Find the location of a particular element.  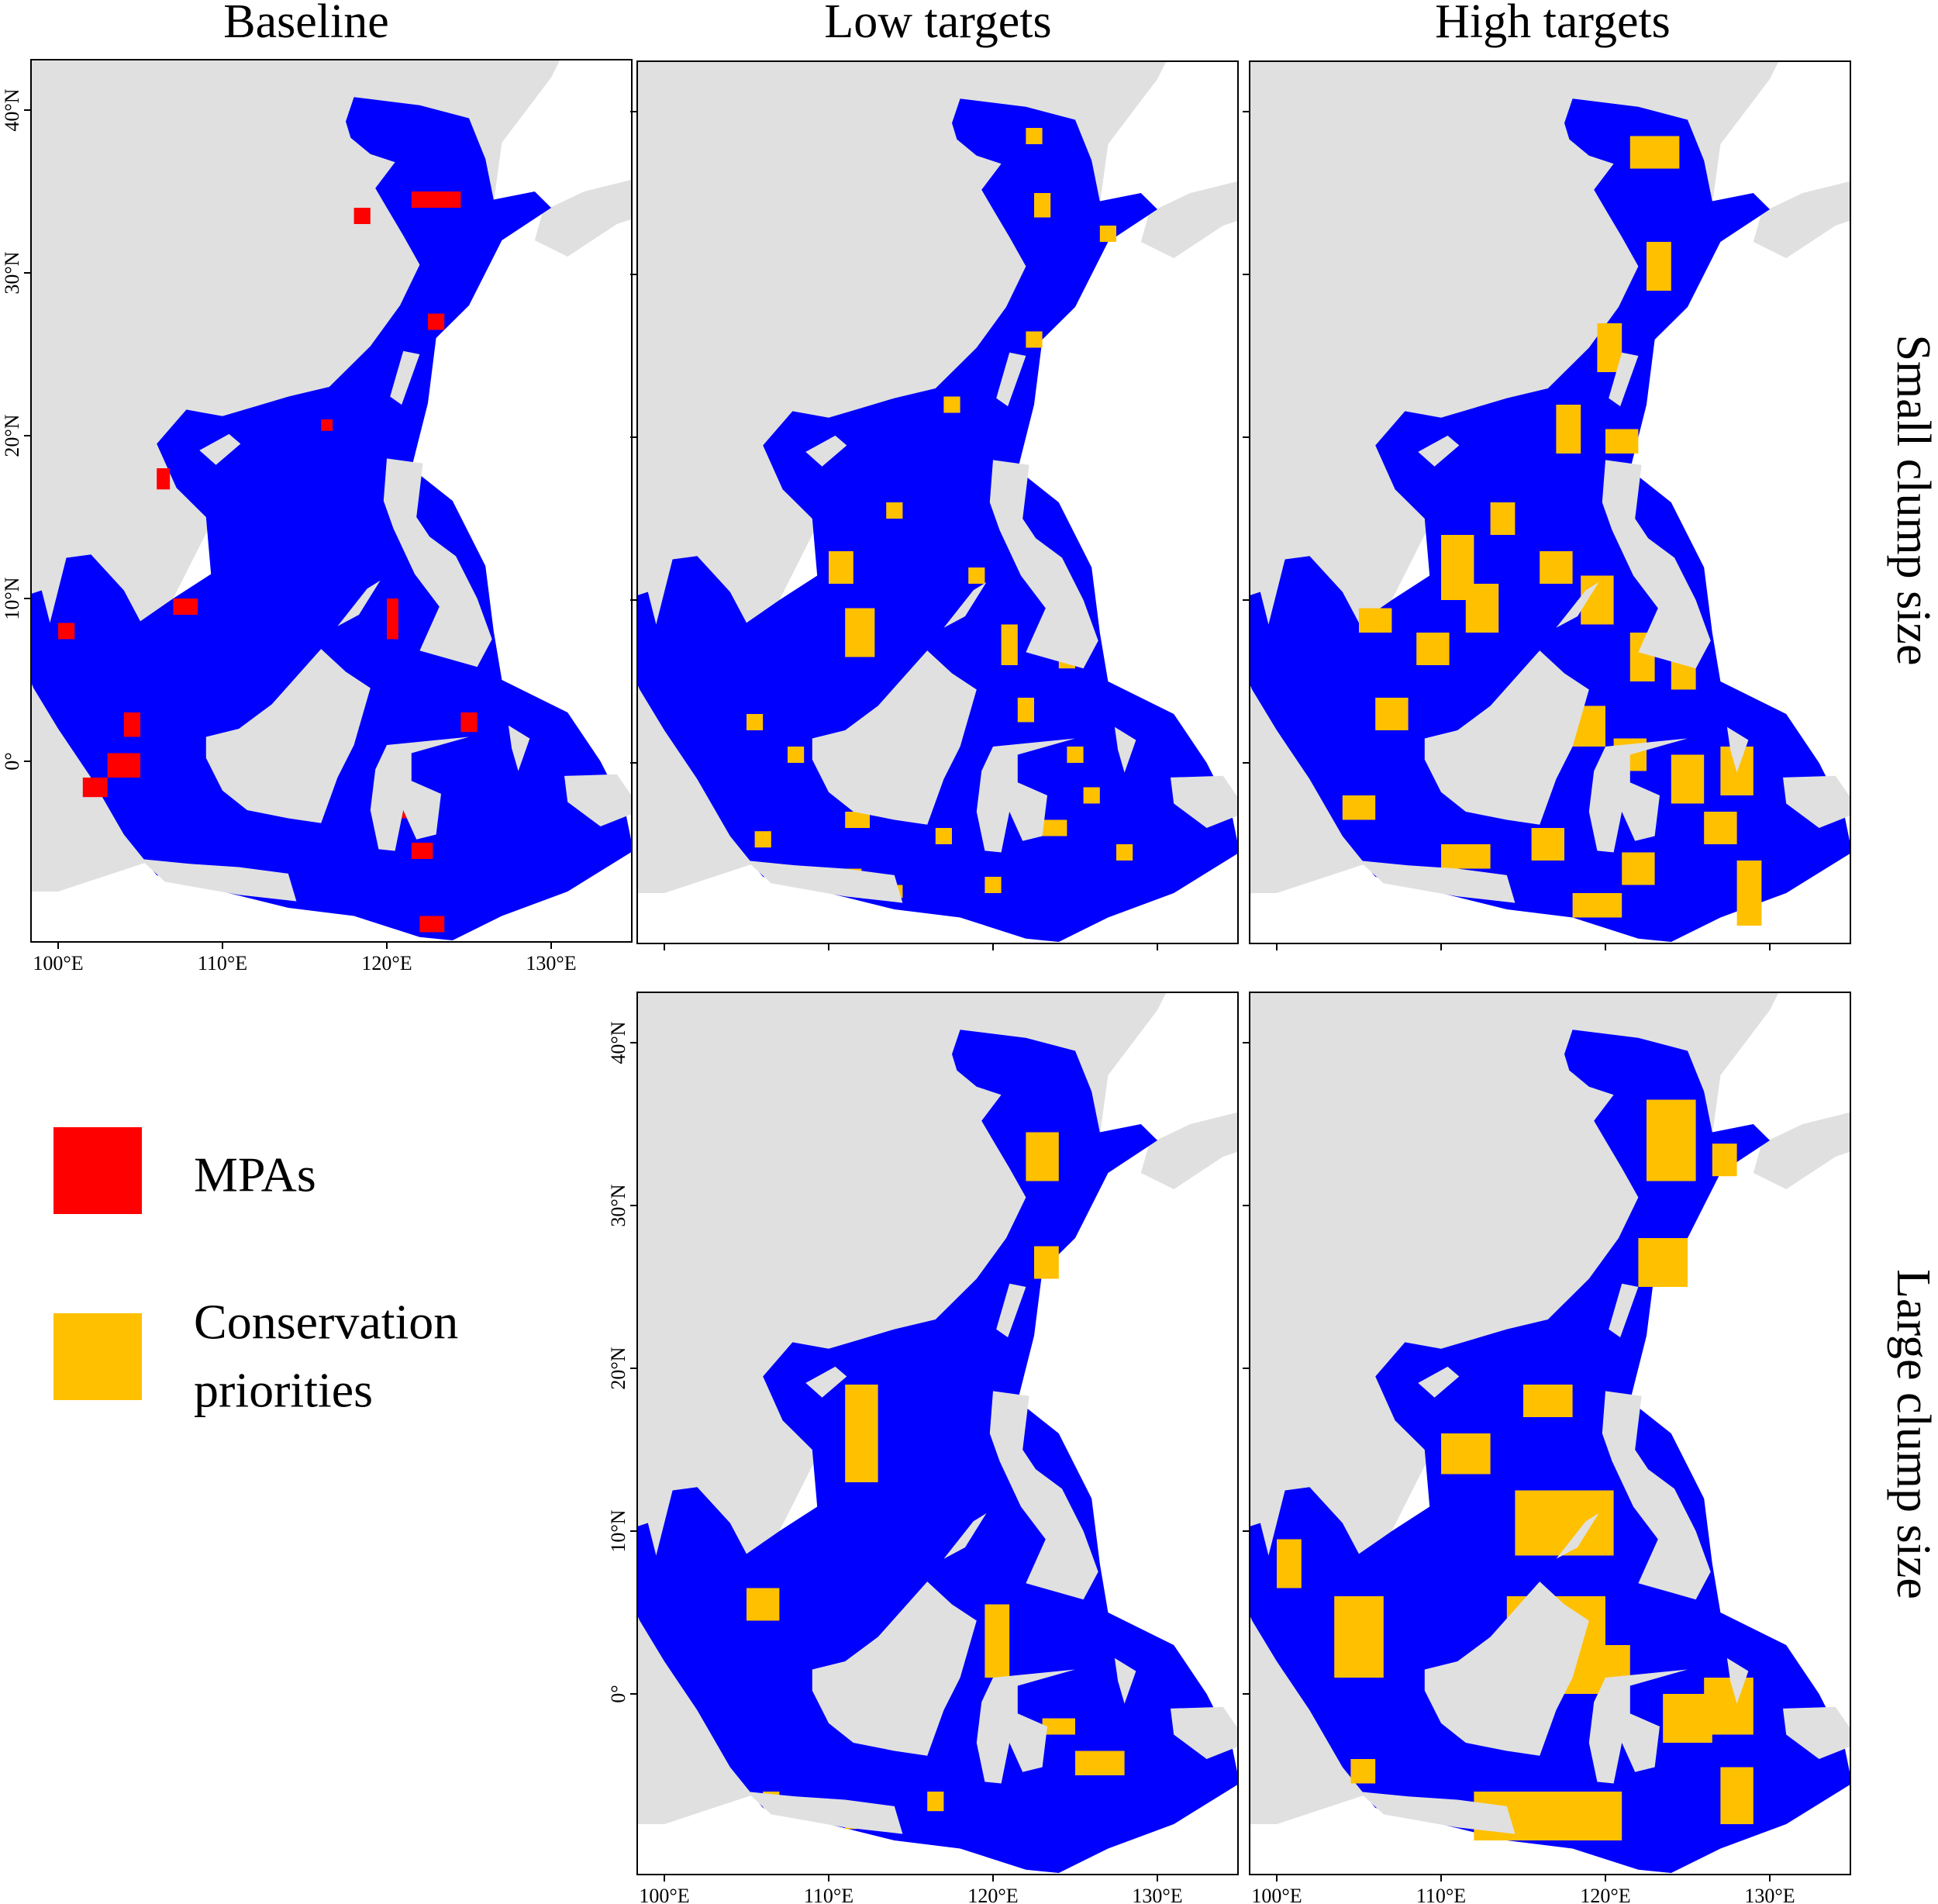

panel-frame is located at coordinates (1550, 502).